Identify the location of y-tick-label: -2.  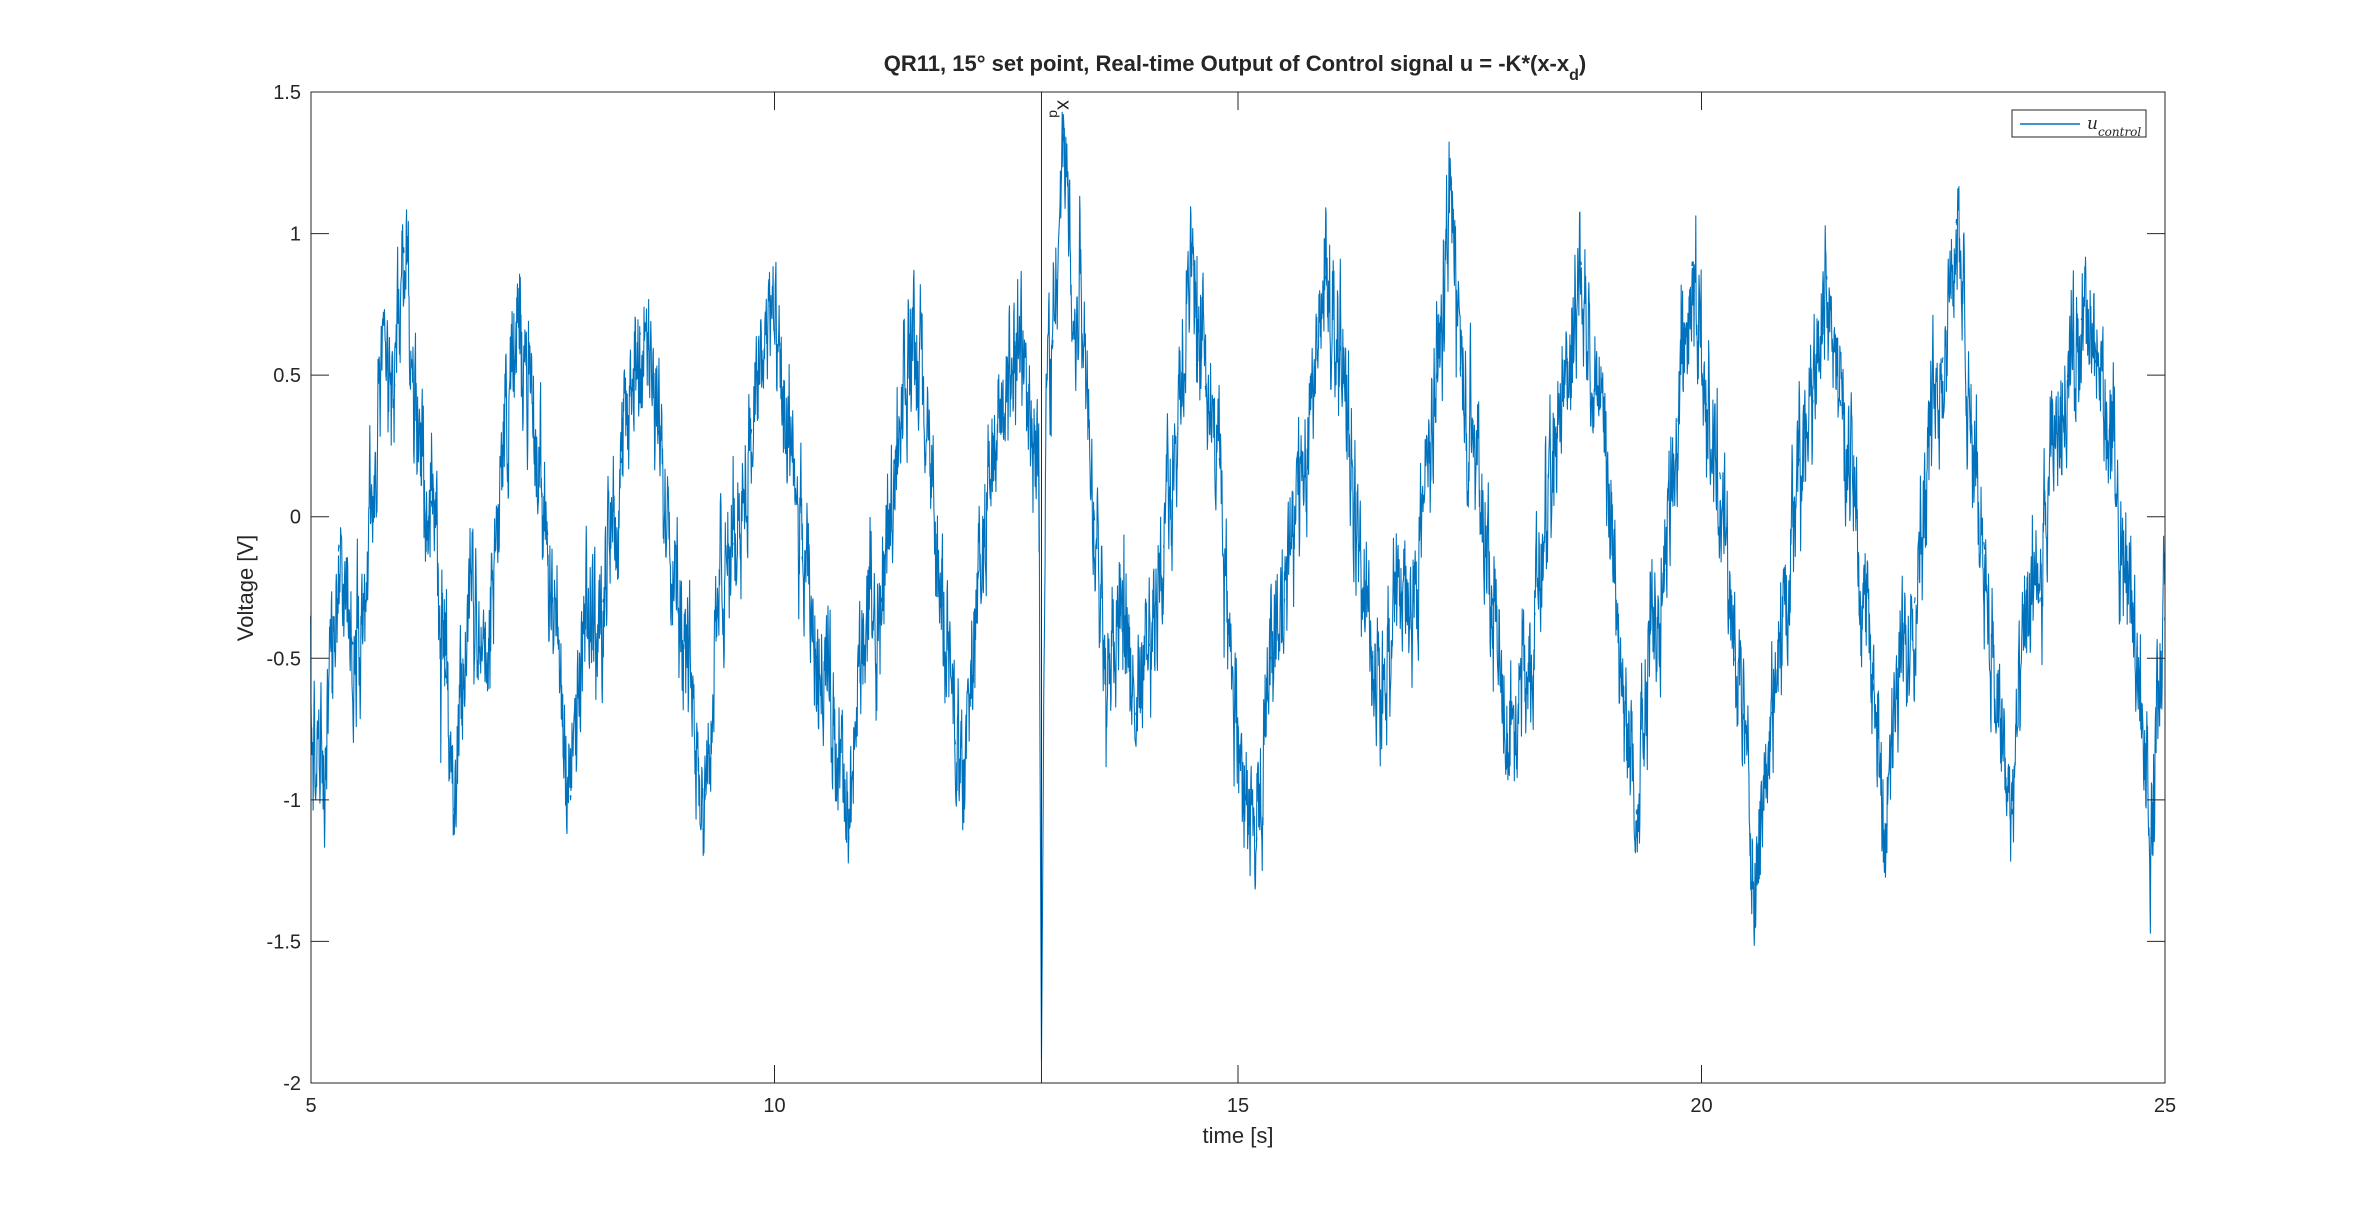
(292, 1084).